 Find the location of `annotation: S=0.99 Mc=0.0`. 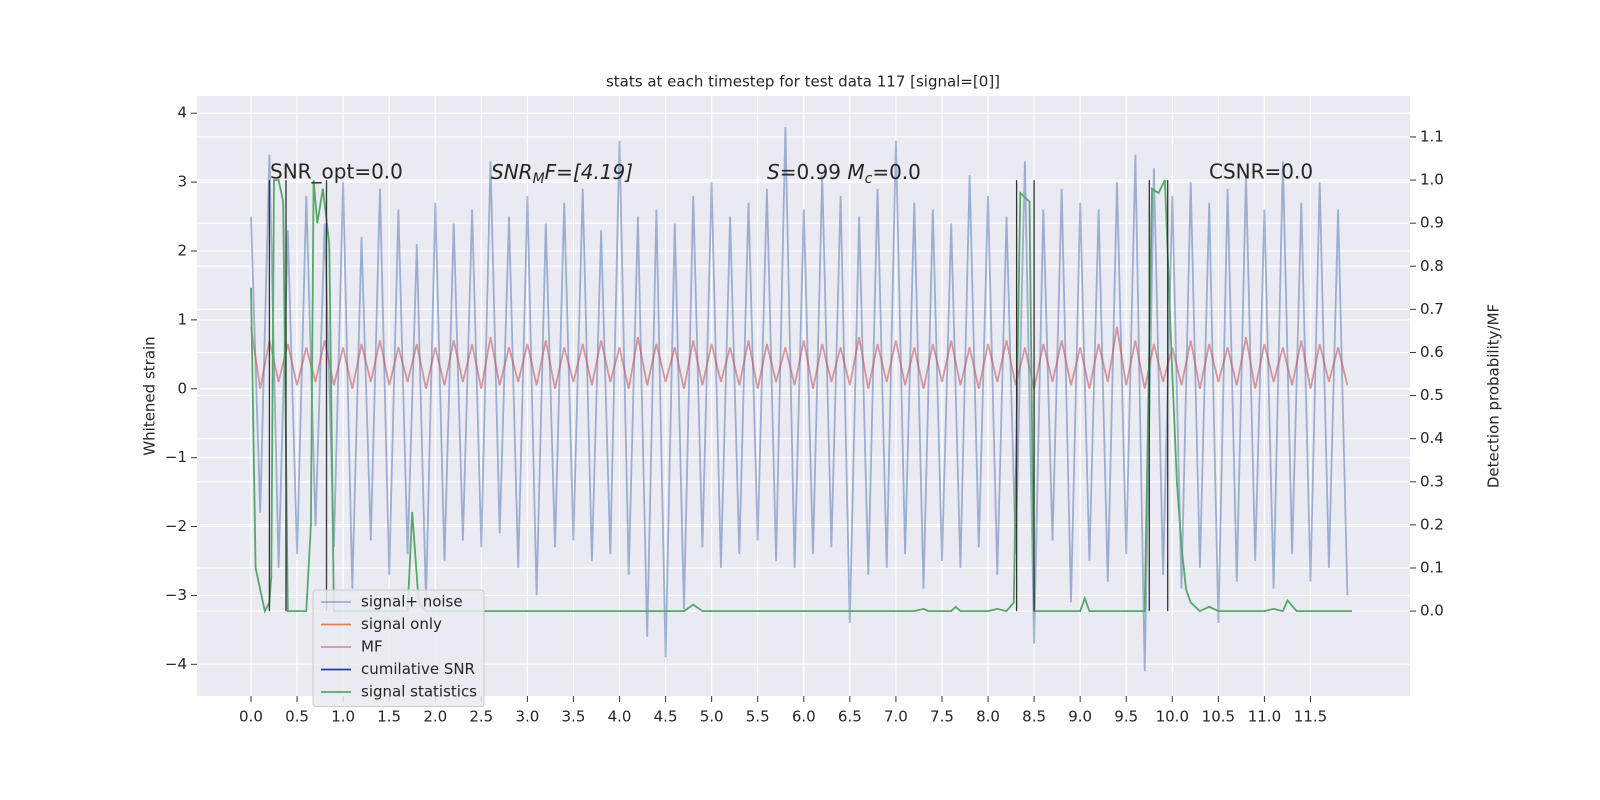

annotation: S=0.99 Mc=0.0 is located at coordinates (844, 174).